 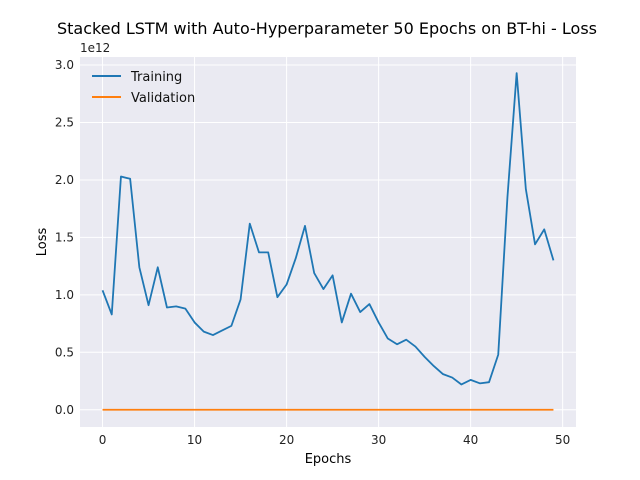 I want to click on legend-label-training: Training, so click(x=156, y=77).